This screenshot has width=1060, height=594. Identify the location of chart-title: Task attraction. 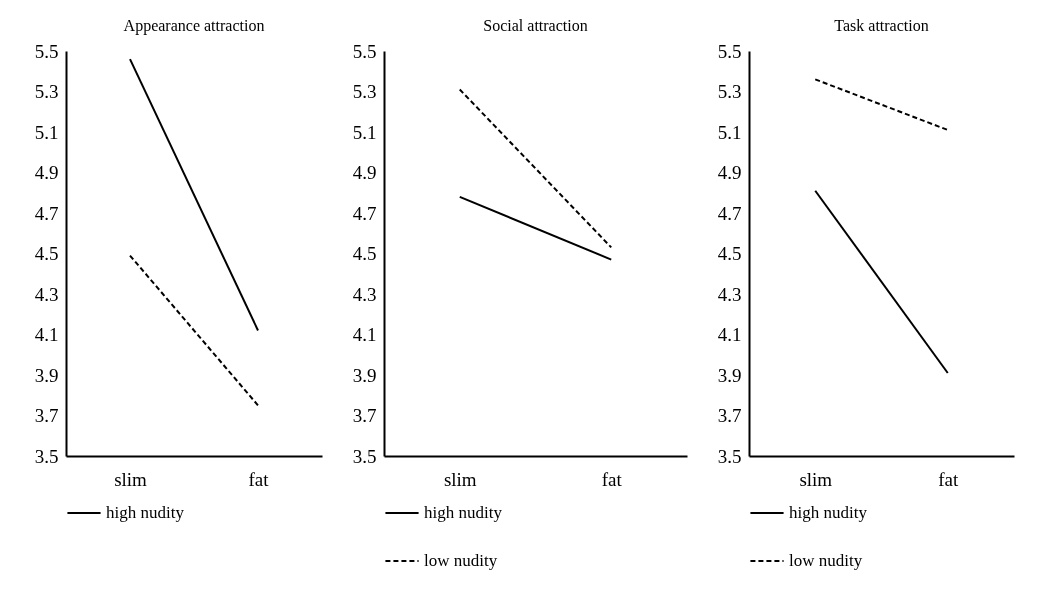
(881, 25).